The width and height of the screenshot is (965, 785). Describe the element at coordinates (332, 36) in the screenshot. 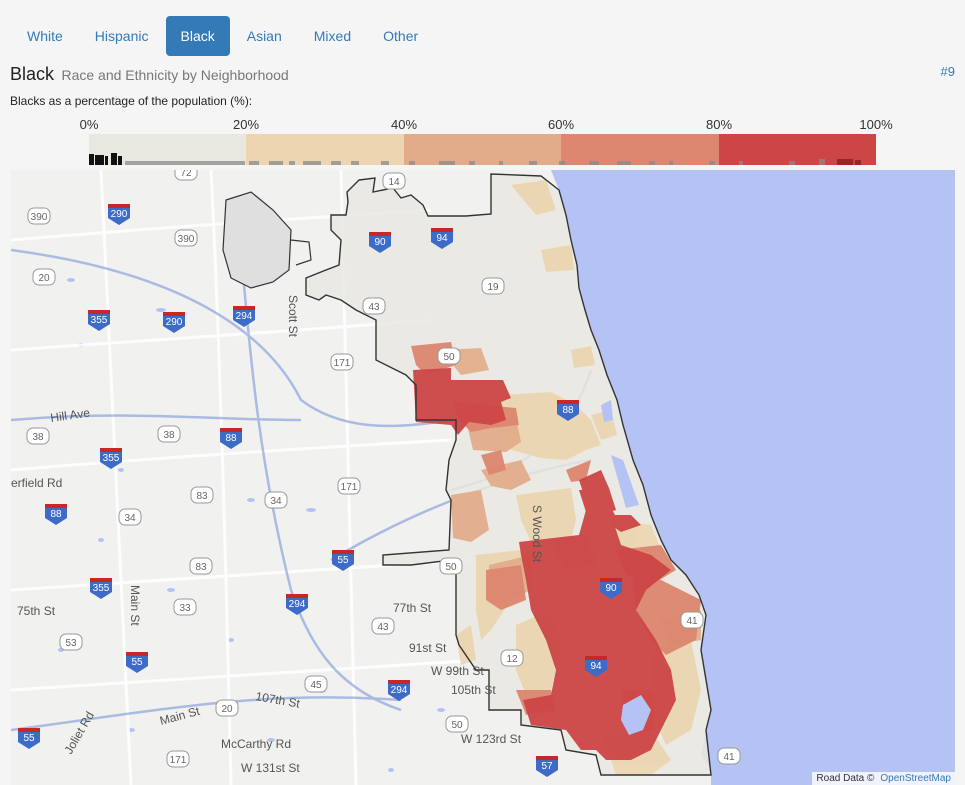

I see `tab-mixed: Mixed` at that location.